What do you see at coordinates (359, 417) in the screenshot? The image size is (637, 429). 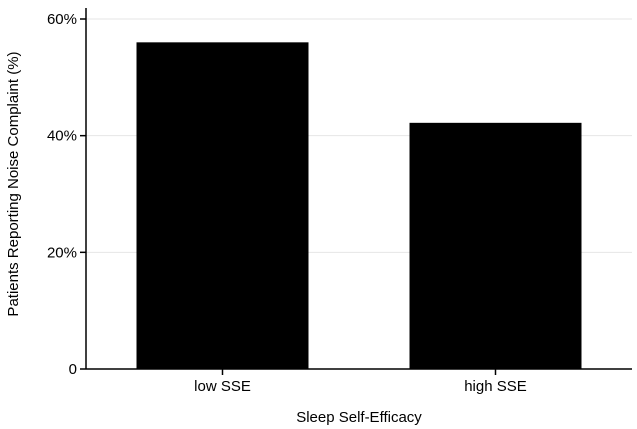 I see `x-axis-title: Sleep Self-Efficacy` at bounding box center [359, 417].